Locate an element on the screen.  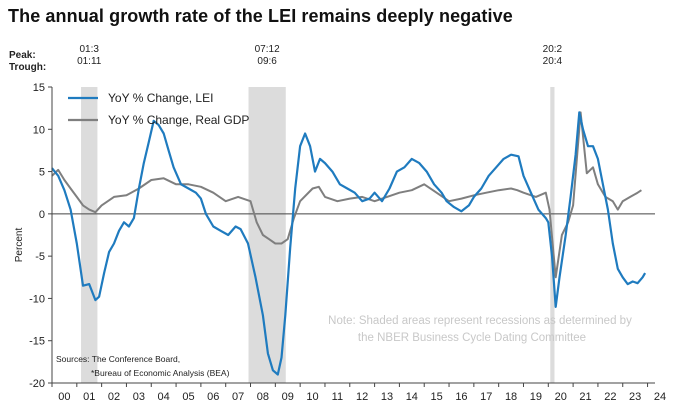
x-tick-label-20: 20 is located at coordinates (561, 397).